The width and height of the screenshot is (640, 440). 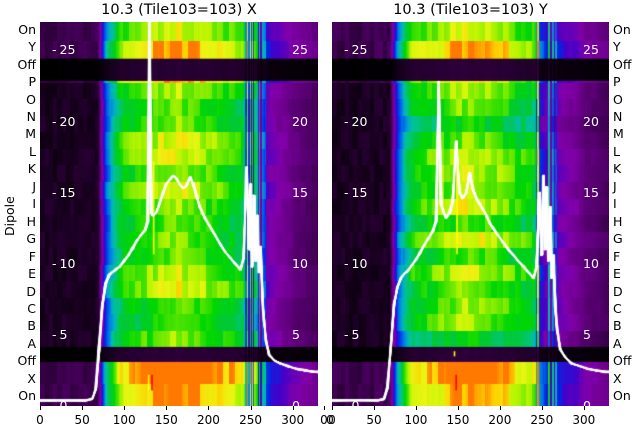 What do you see at coordinates (31, 308) in the screenshot?
I see `dipole-label-left-c-16: C` at bounding box center [31, 308].